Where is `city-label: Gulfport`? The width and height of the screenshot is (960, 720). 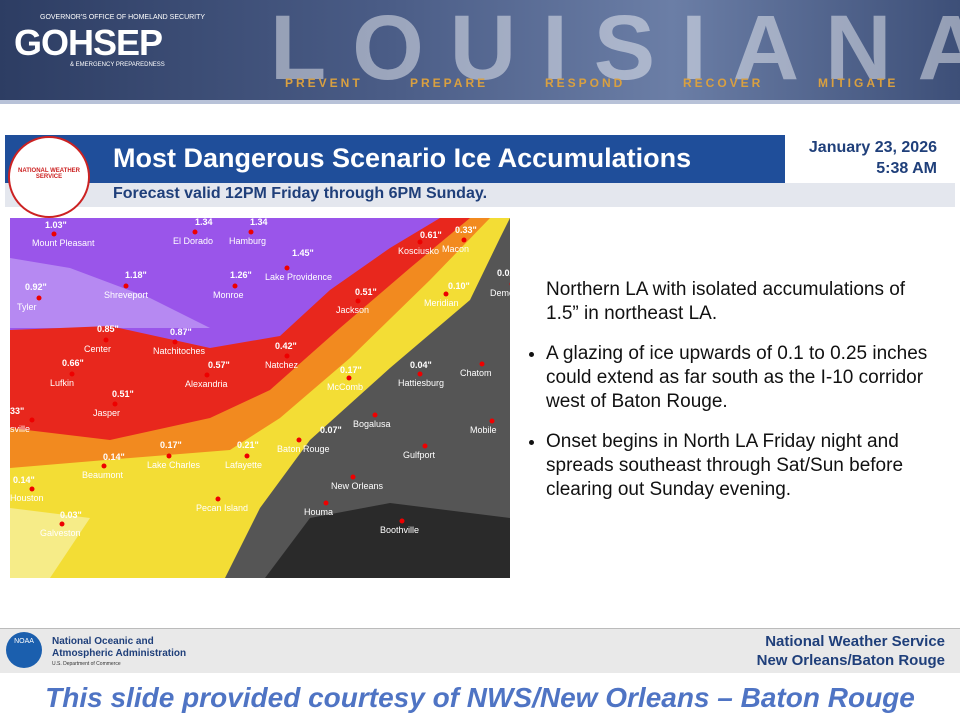
city-label: Gulfport is located at coordinates (419, 455).